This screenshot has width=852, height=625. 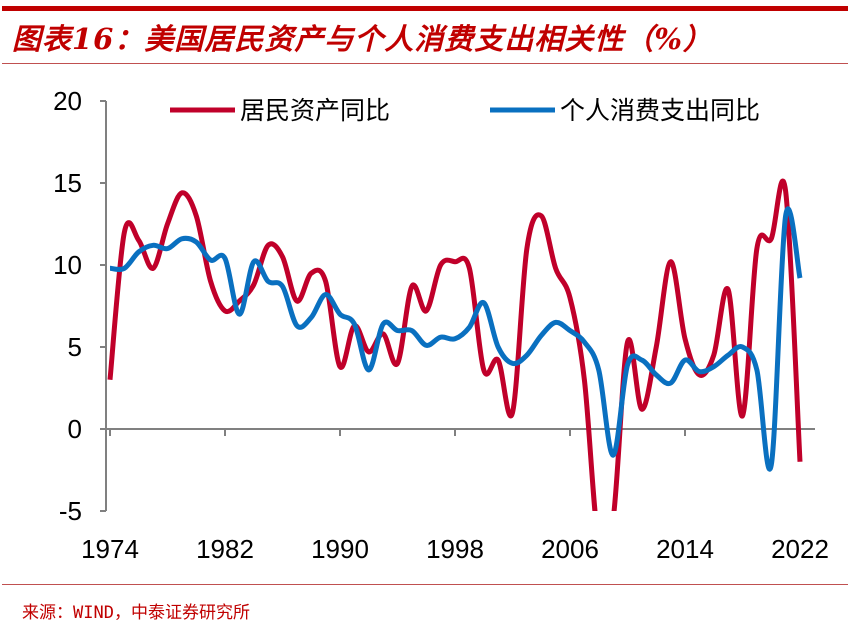 I want to click on title-divider, so click(x=425, y=63).